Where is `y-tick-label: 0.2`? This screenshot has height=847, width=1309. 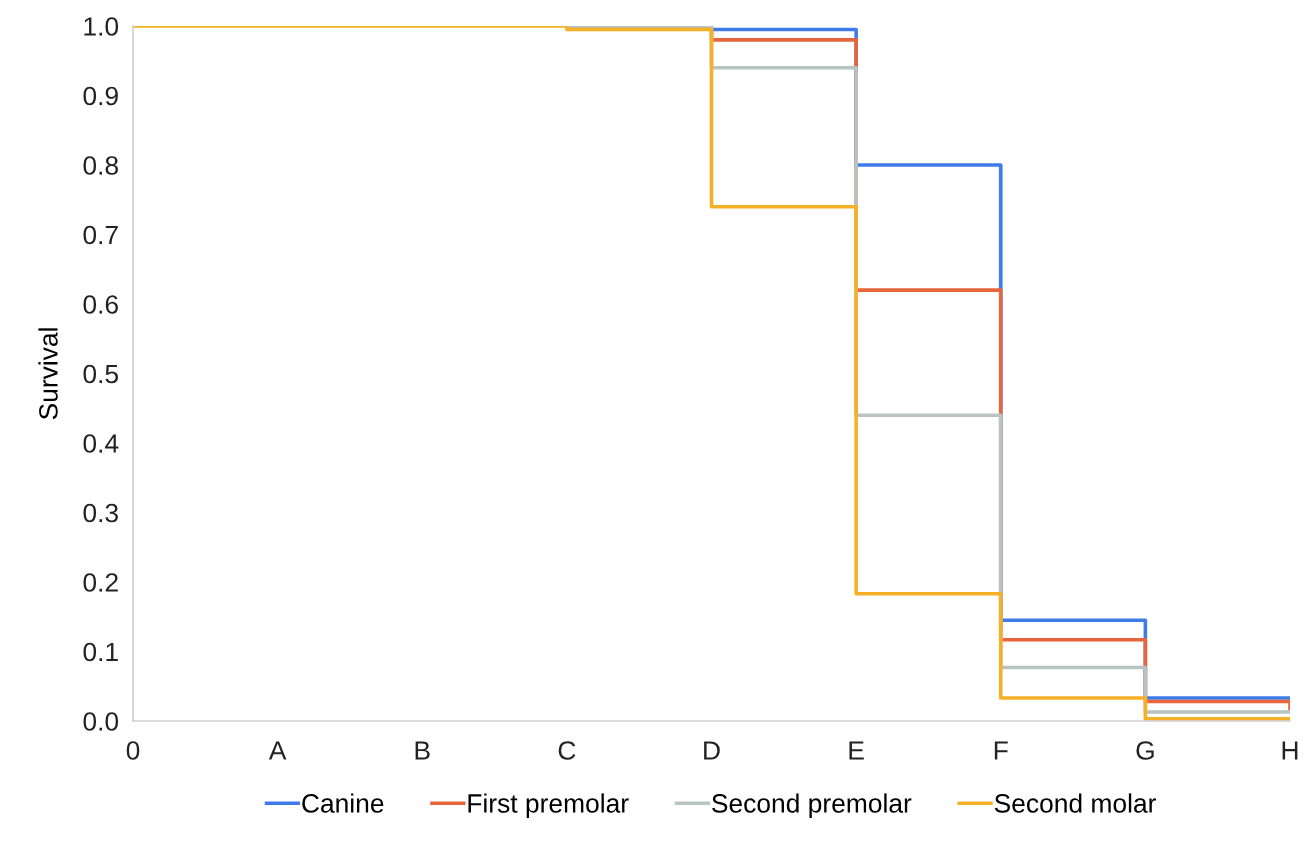
y-tick-label: 0.2 is located at coordinates (100, 582).